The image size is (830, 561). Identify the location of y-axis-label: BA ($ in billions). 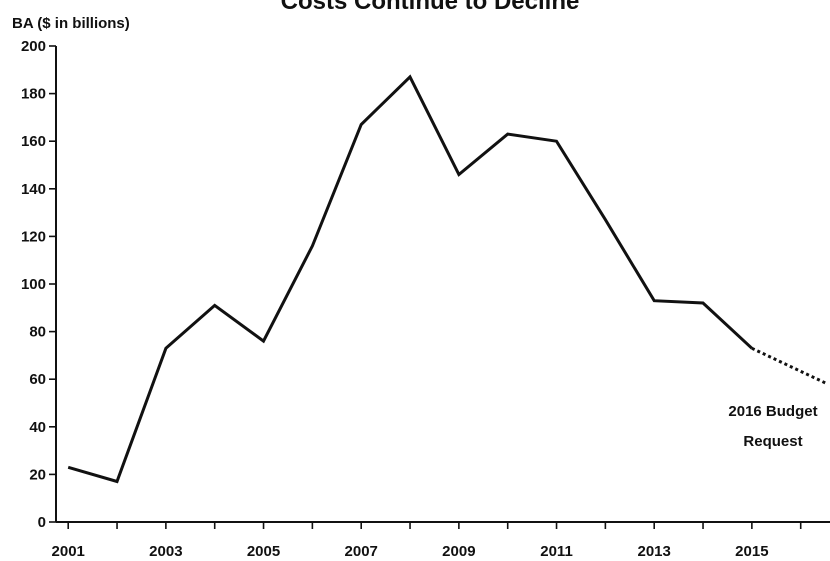
(71, 23).